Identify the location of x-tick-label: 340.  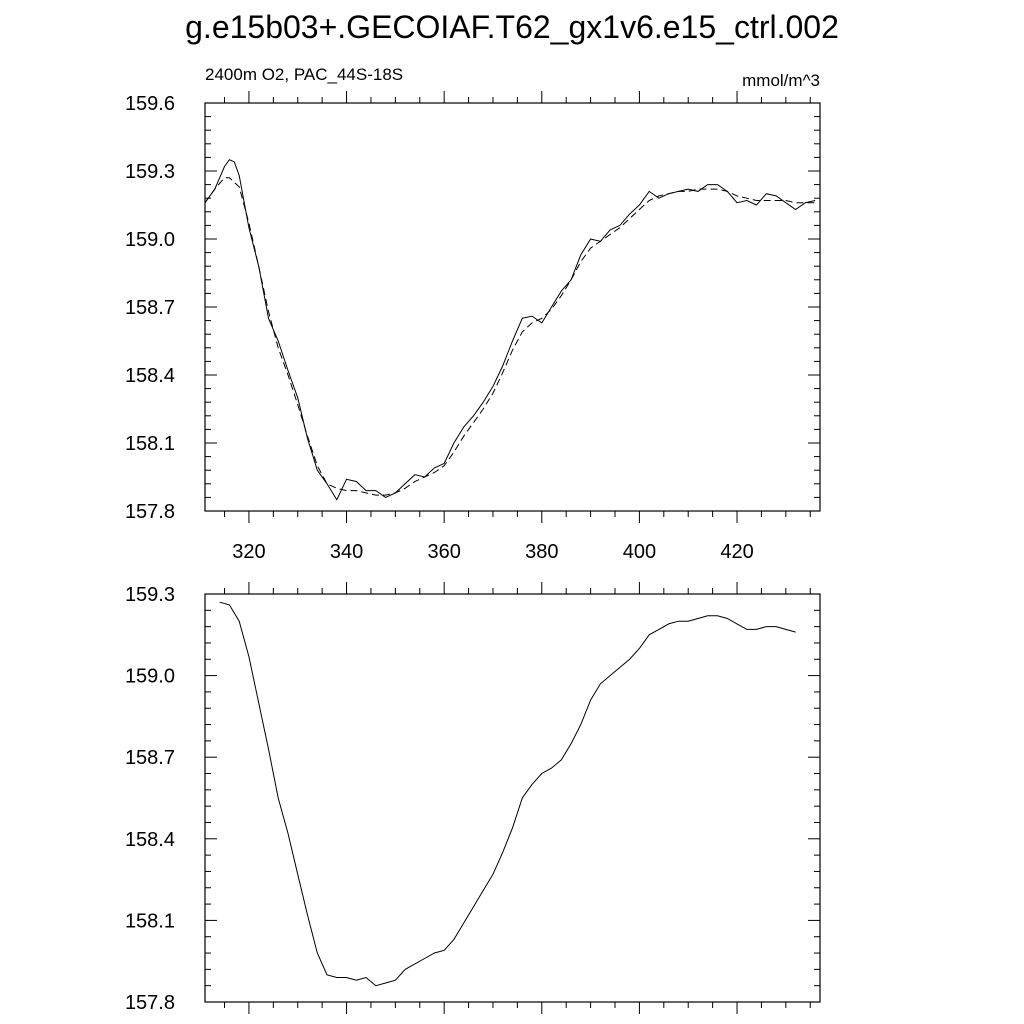
(346, 552).